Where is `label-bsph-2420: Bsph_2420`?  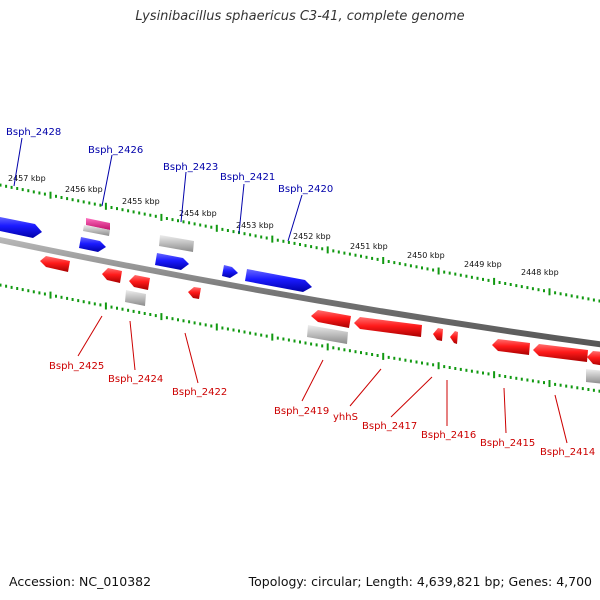 label-bsph-2420: Bsph_2420 is located at coordinates (305, 189).